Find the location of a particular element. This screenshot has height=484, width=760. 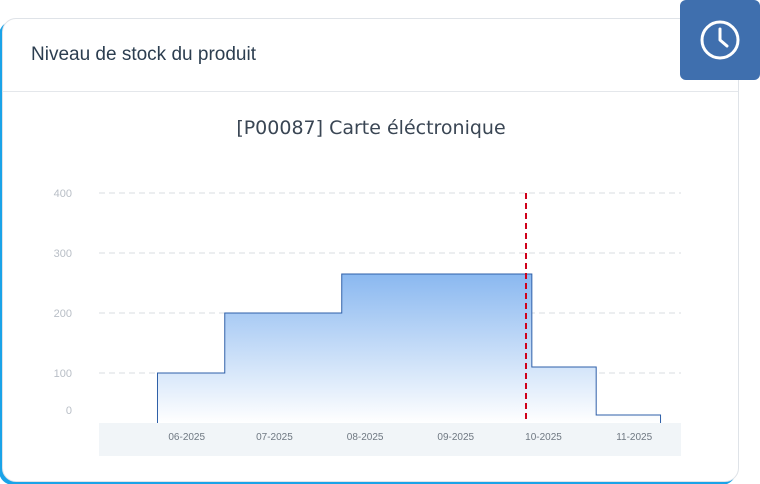

x-tick-label: 08-2025 is located at coordinates (365, 437).